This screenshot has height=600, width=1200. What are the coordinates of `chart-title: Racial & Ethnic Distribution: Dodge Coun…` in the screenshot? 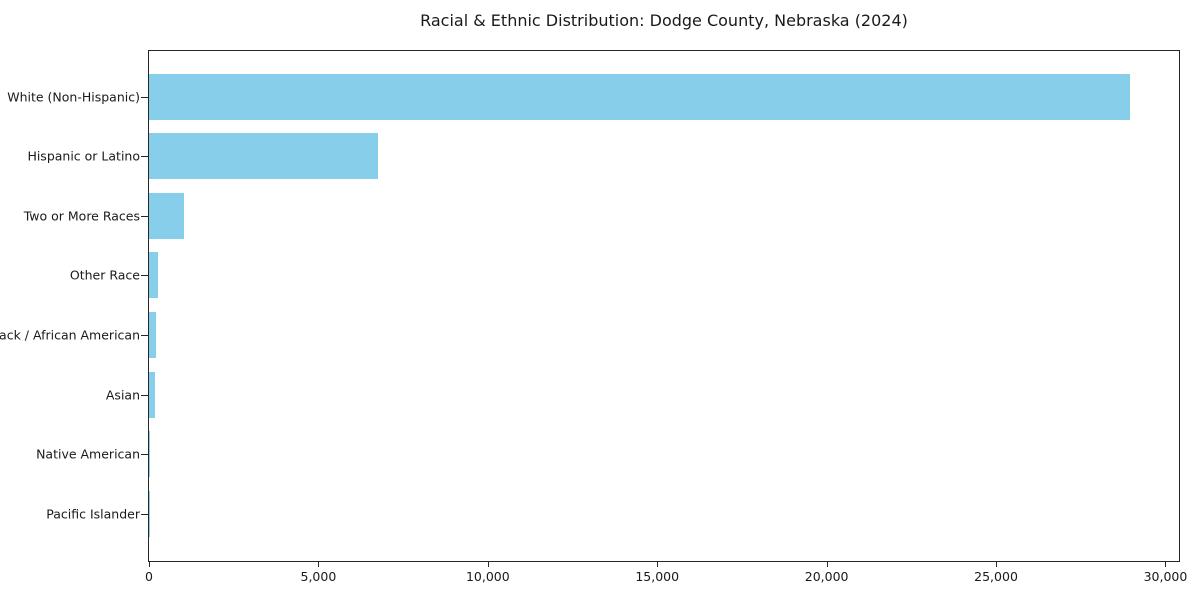 It's located at (664, 20).